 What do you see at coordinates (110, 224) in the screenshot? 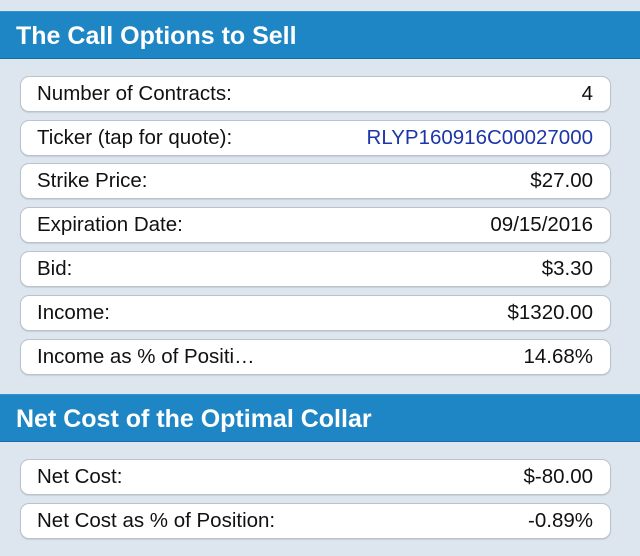
I see `expiration-date-label: Expiration Date:` at bounding box center [110, 224].